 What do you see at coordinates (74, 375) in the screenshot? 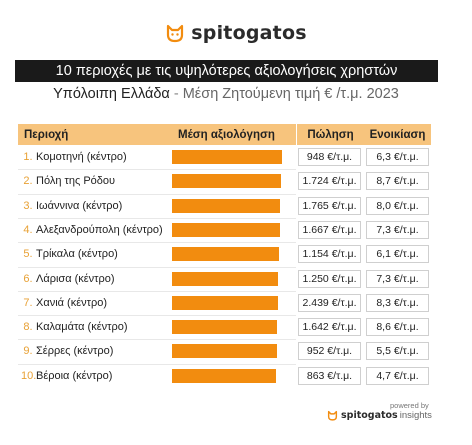
I see `area-name: Βέροια (κέντρο)` at bounding box center [74, 375].